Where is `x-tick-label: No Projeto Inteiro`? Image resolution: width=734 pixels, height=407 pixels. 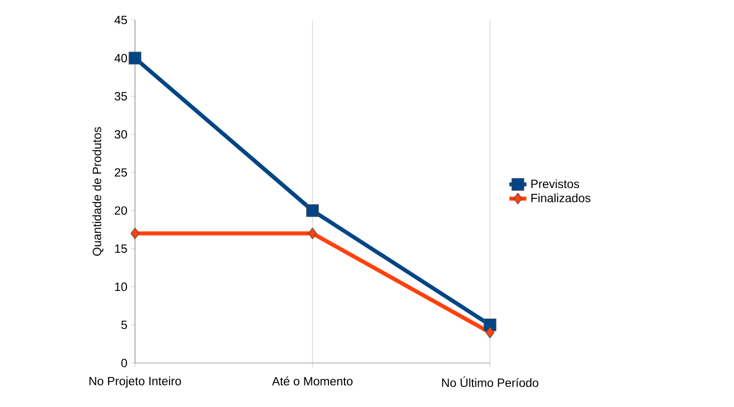
x-tick-label: No Projeto Inteiro is located at coordinates (135, 382).